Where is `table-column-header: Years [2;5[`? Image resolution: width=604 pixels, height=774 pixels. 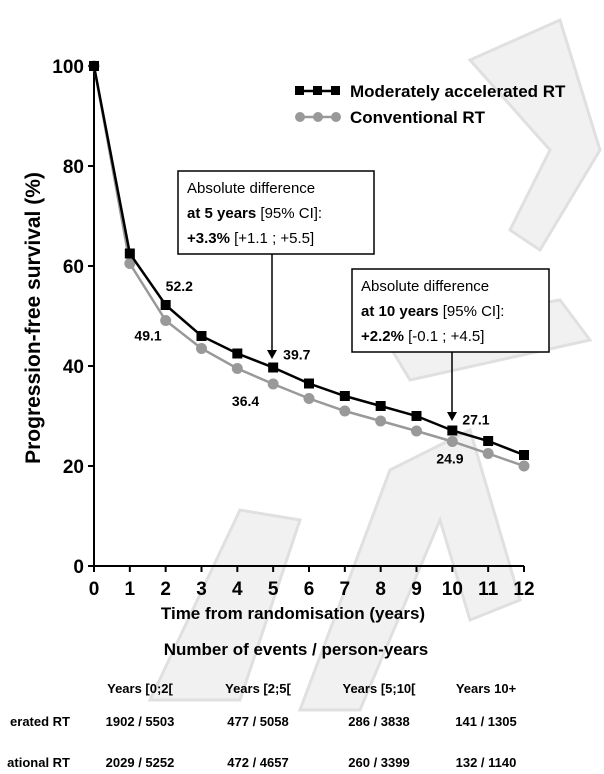 table-column-header: Years [2;5[ is located at coordinates (258, 688).